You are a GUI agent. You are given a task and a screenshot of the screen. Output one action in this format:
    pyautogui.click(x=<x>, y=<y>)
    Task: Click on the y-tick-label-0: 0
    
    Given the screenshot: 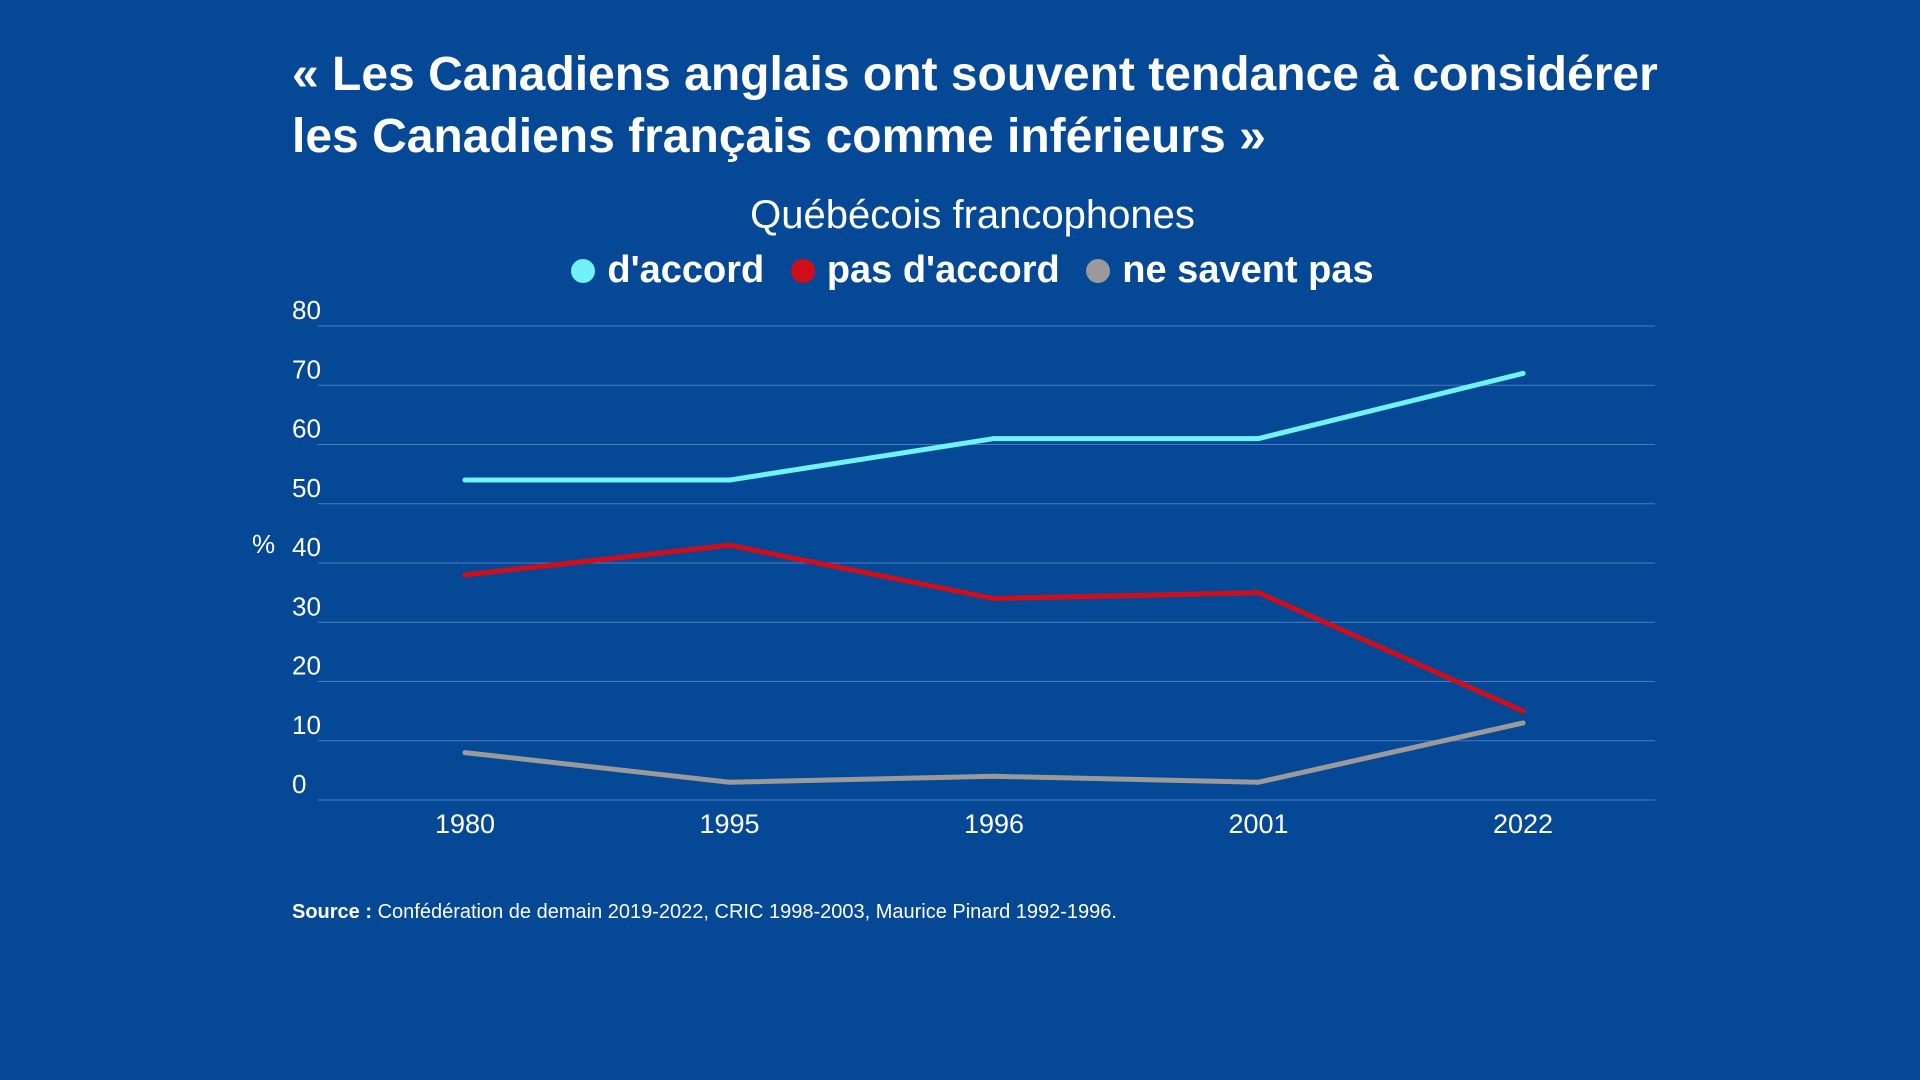 What is the action you would take?
    pyautogui.click(x=299, y=784)
    